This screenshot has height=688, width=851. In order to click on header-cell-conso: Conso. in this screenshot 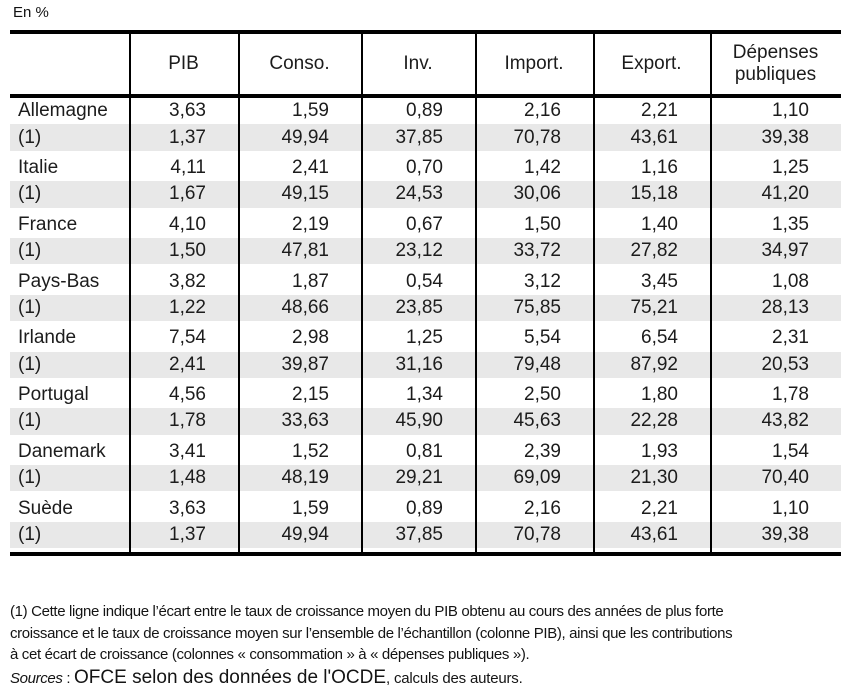, I will do `click(299, 66)`.